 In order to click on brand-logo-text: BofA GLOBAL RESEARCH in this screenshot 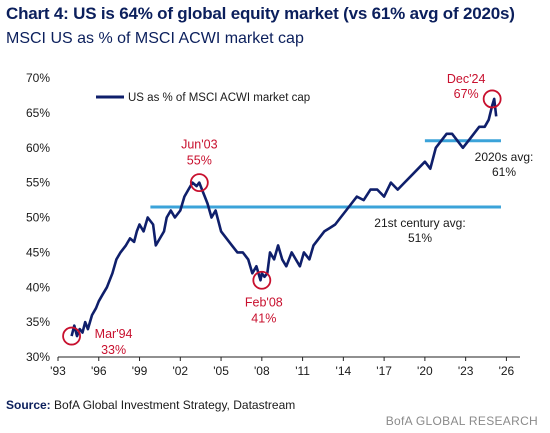, I will do `click(461, 421)`.